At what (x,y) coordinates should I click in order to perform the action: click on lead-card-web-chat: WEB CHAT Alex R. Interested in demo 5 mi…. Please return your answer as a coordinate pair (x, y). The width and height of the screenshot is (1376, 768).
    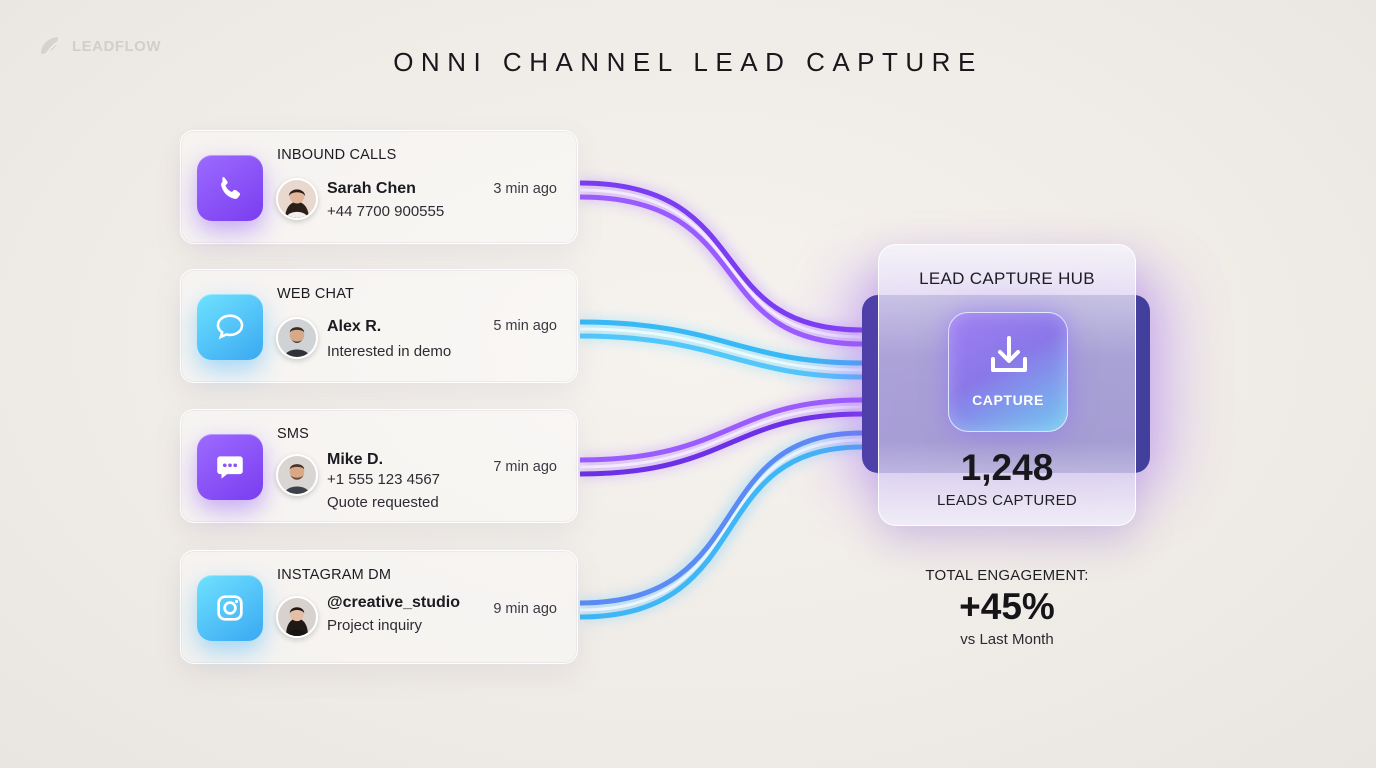
    Looking at the image, I should click on (379, 326).